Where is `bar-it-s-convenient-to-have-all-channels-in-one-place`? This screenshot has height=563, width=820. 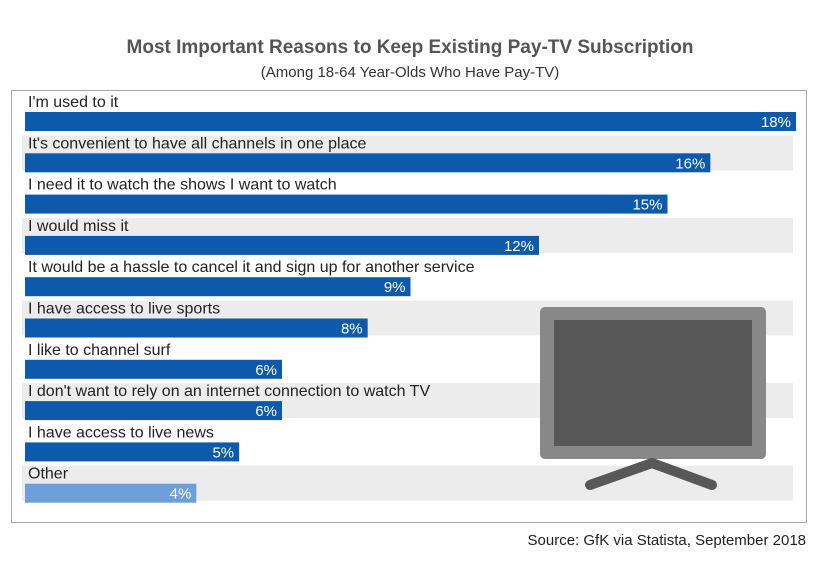 bar-it-s-convenient-to-have-all-channels-in-one-place is located at coordinates (368, 163).